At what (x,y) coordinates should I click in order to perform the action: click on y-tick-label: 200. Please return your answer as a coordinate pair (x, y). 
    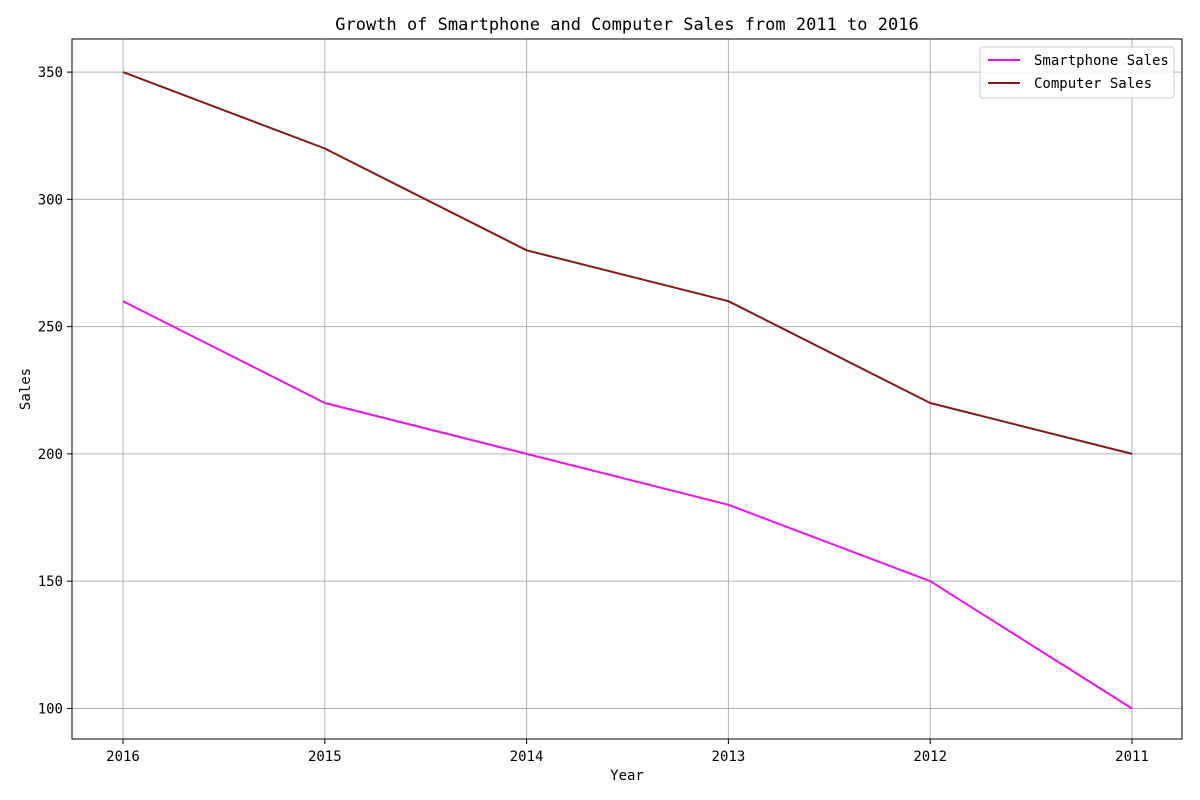
    Looking at the image, I should click on (50, 455).